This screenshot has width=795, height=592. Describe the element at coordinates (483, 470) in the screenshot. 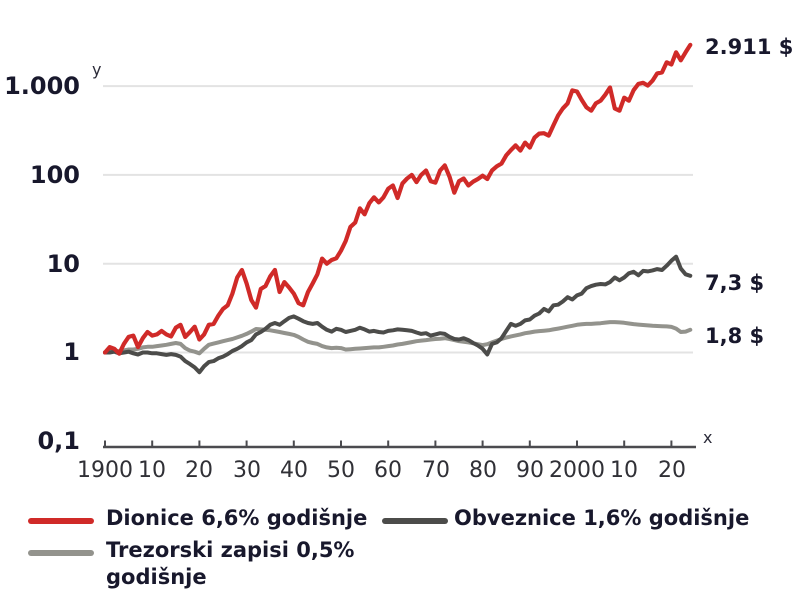

I see `x-tick-label-1980: 80` at that location.